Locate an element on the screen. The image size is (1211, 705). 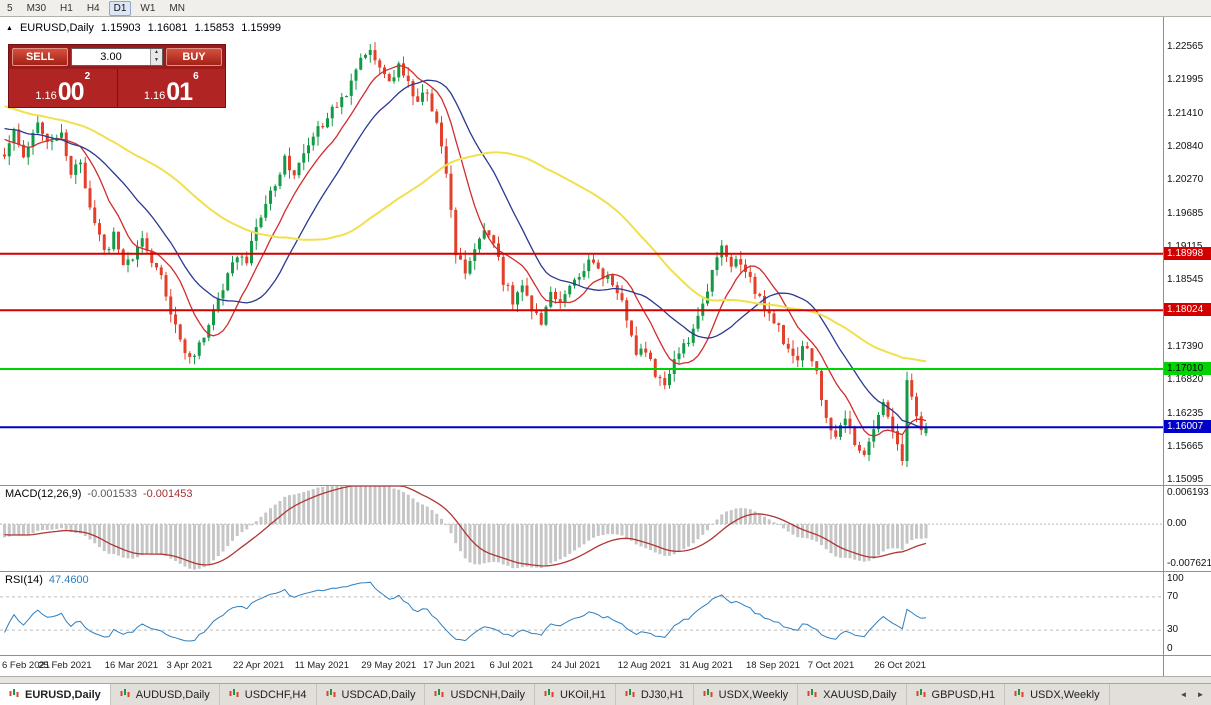
date-axis-label: 31 Aug 2021 is located at coordinates (706, 665).